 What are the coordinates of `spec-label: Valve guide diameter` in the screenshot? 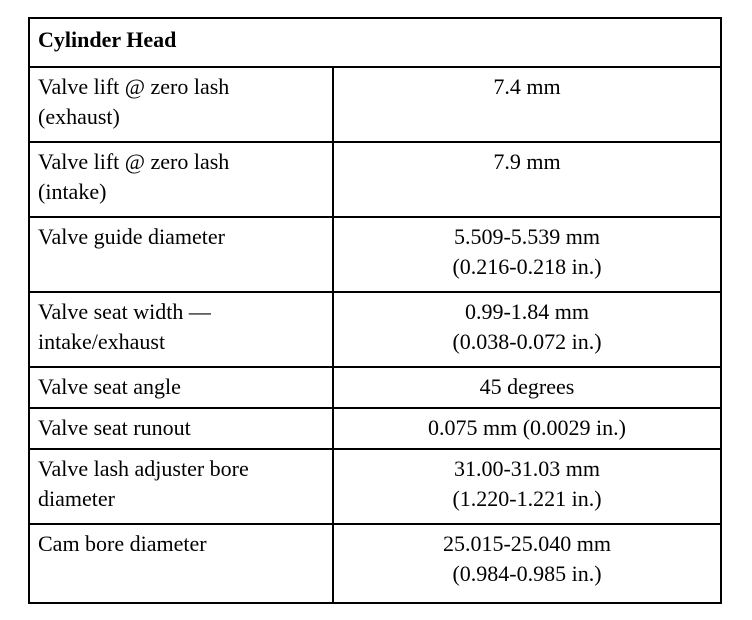 It's located at (181, 254).